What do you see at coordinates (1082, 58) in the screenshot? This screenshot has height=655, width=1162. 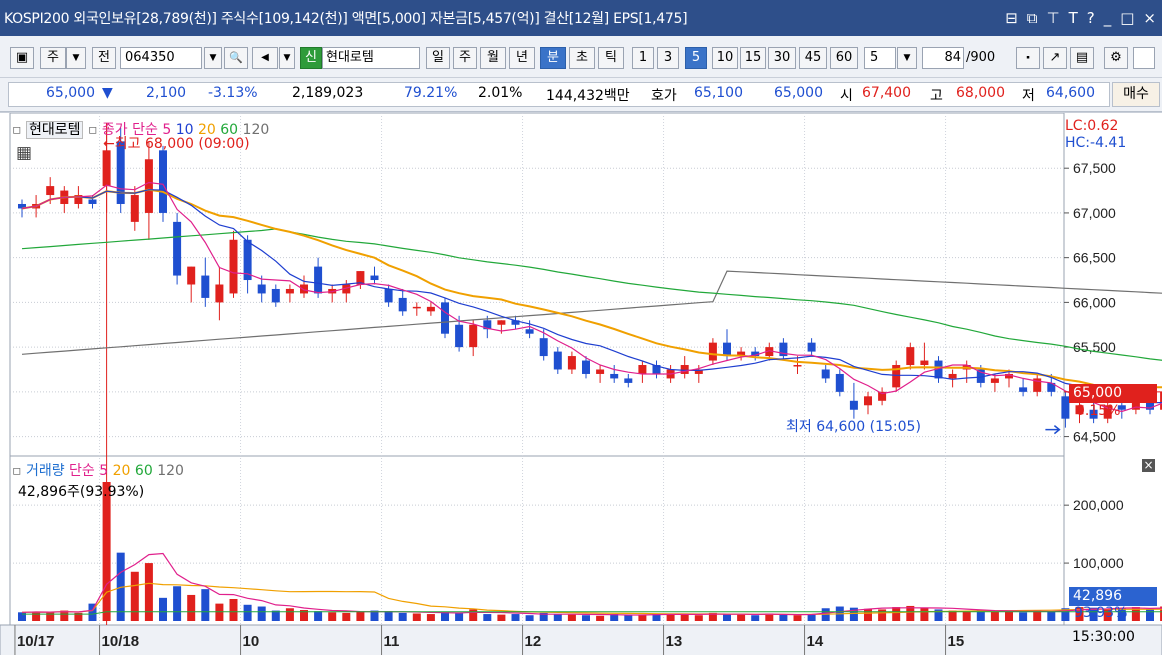 I see `save-icon: ▤` at bounding box center [1082, 58].